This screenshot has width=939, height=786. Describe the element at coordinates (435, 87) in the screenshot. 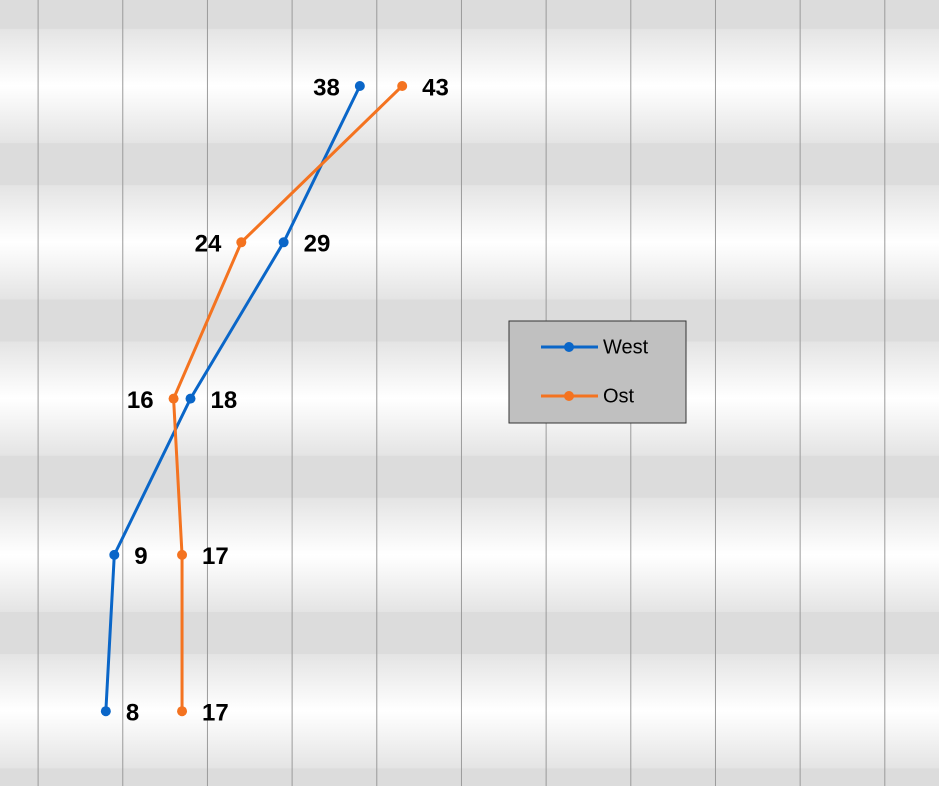

I see `data-label: 43` at that location.